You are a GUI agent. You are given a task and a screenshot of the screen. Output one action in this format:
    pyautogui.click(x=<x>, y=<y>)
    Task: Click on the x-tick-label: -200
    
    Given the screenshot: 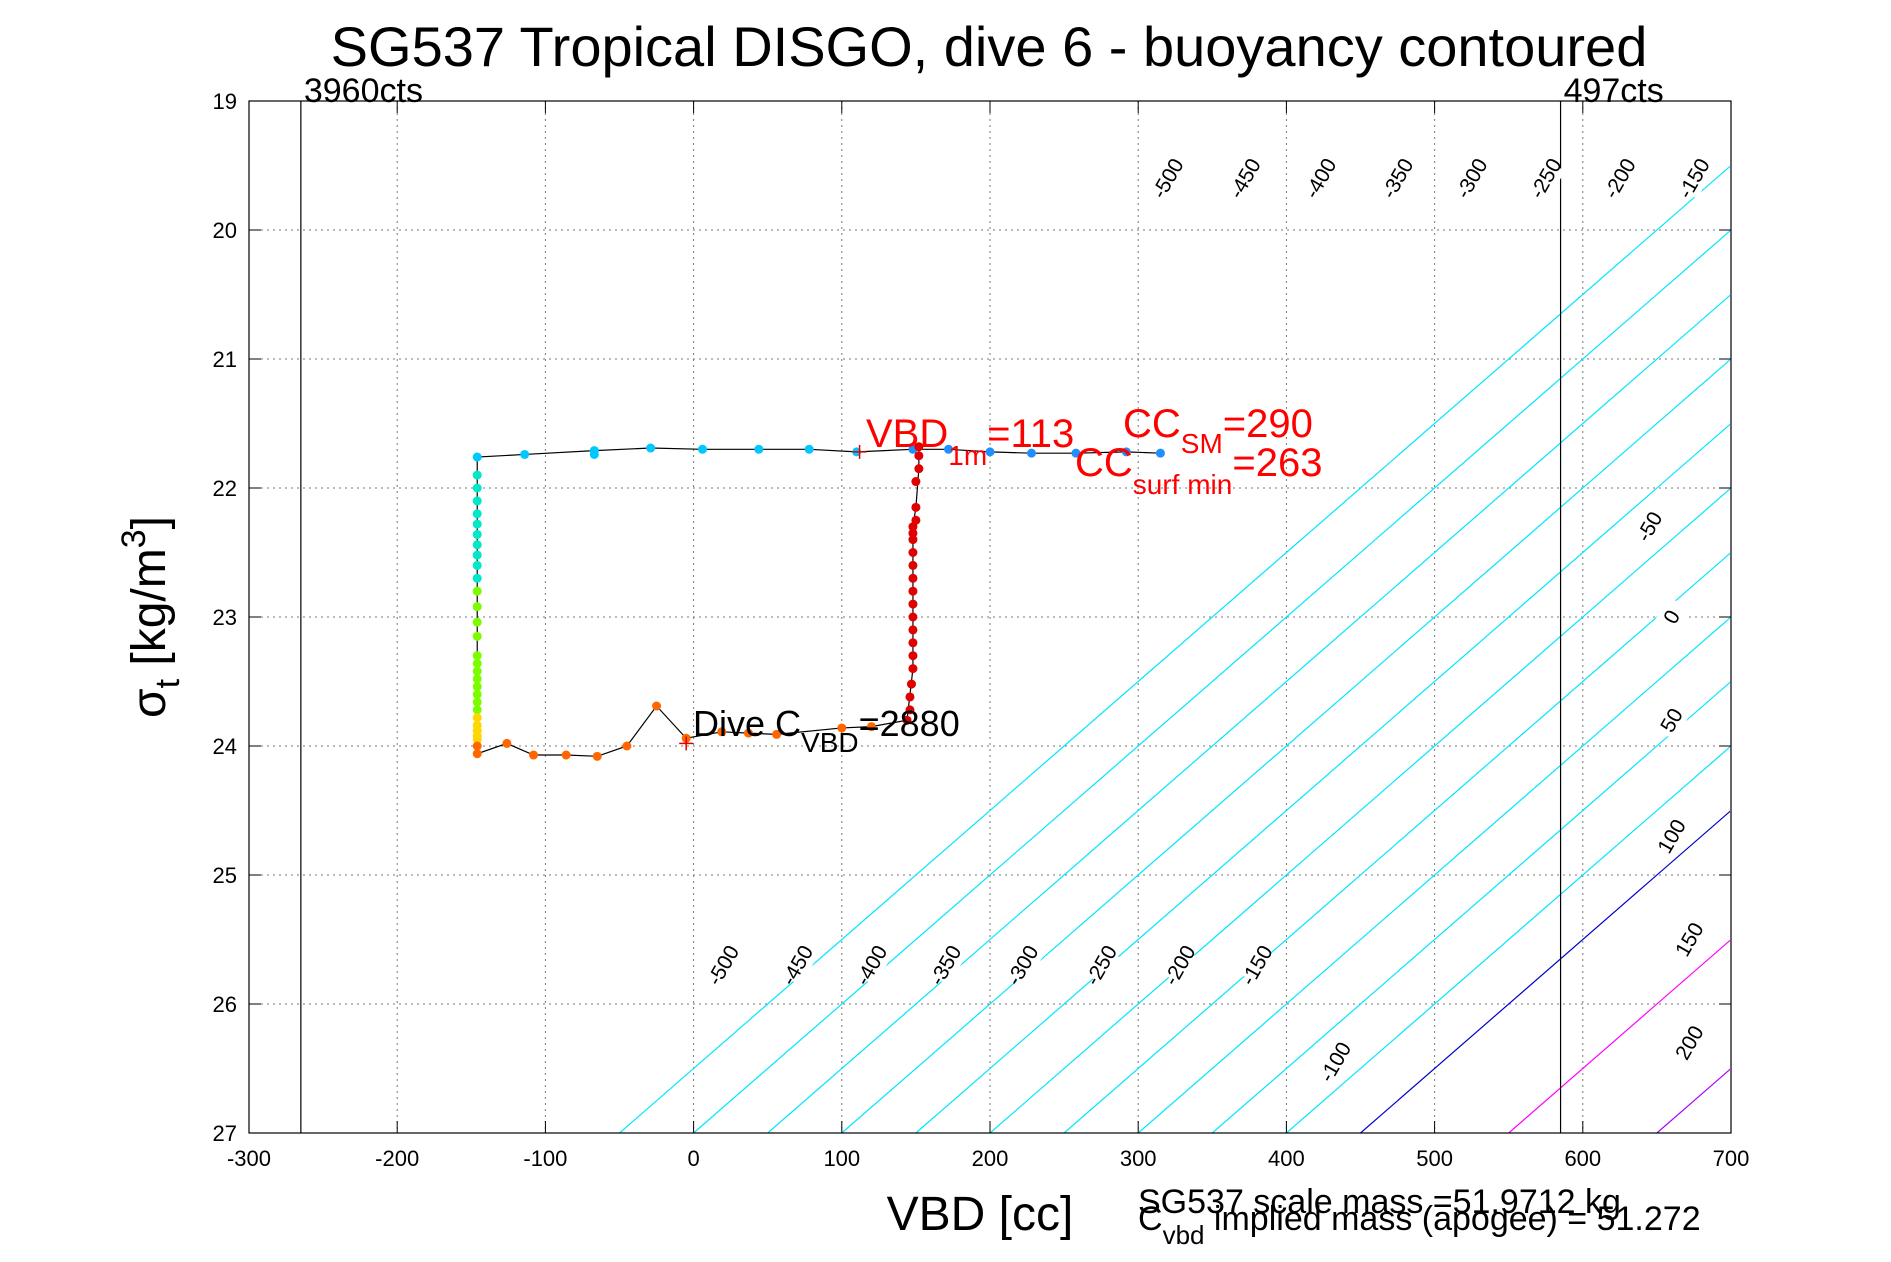 What is the action you would take?
    pyautogui.click(x=397, y=1158)
    